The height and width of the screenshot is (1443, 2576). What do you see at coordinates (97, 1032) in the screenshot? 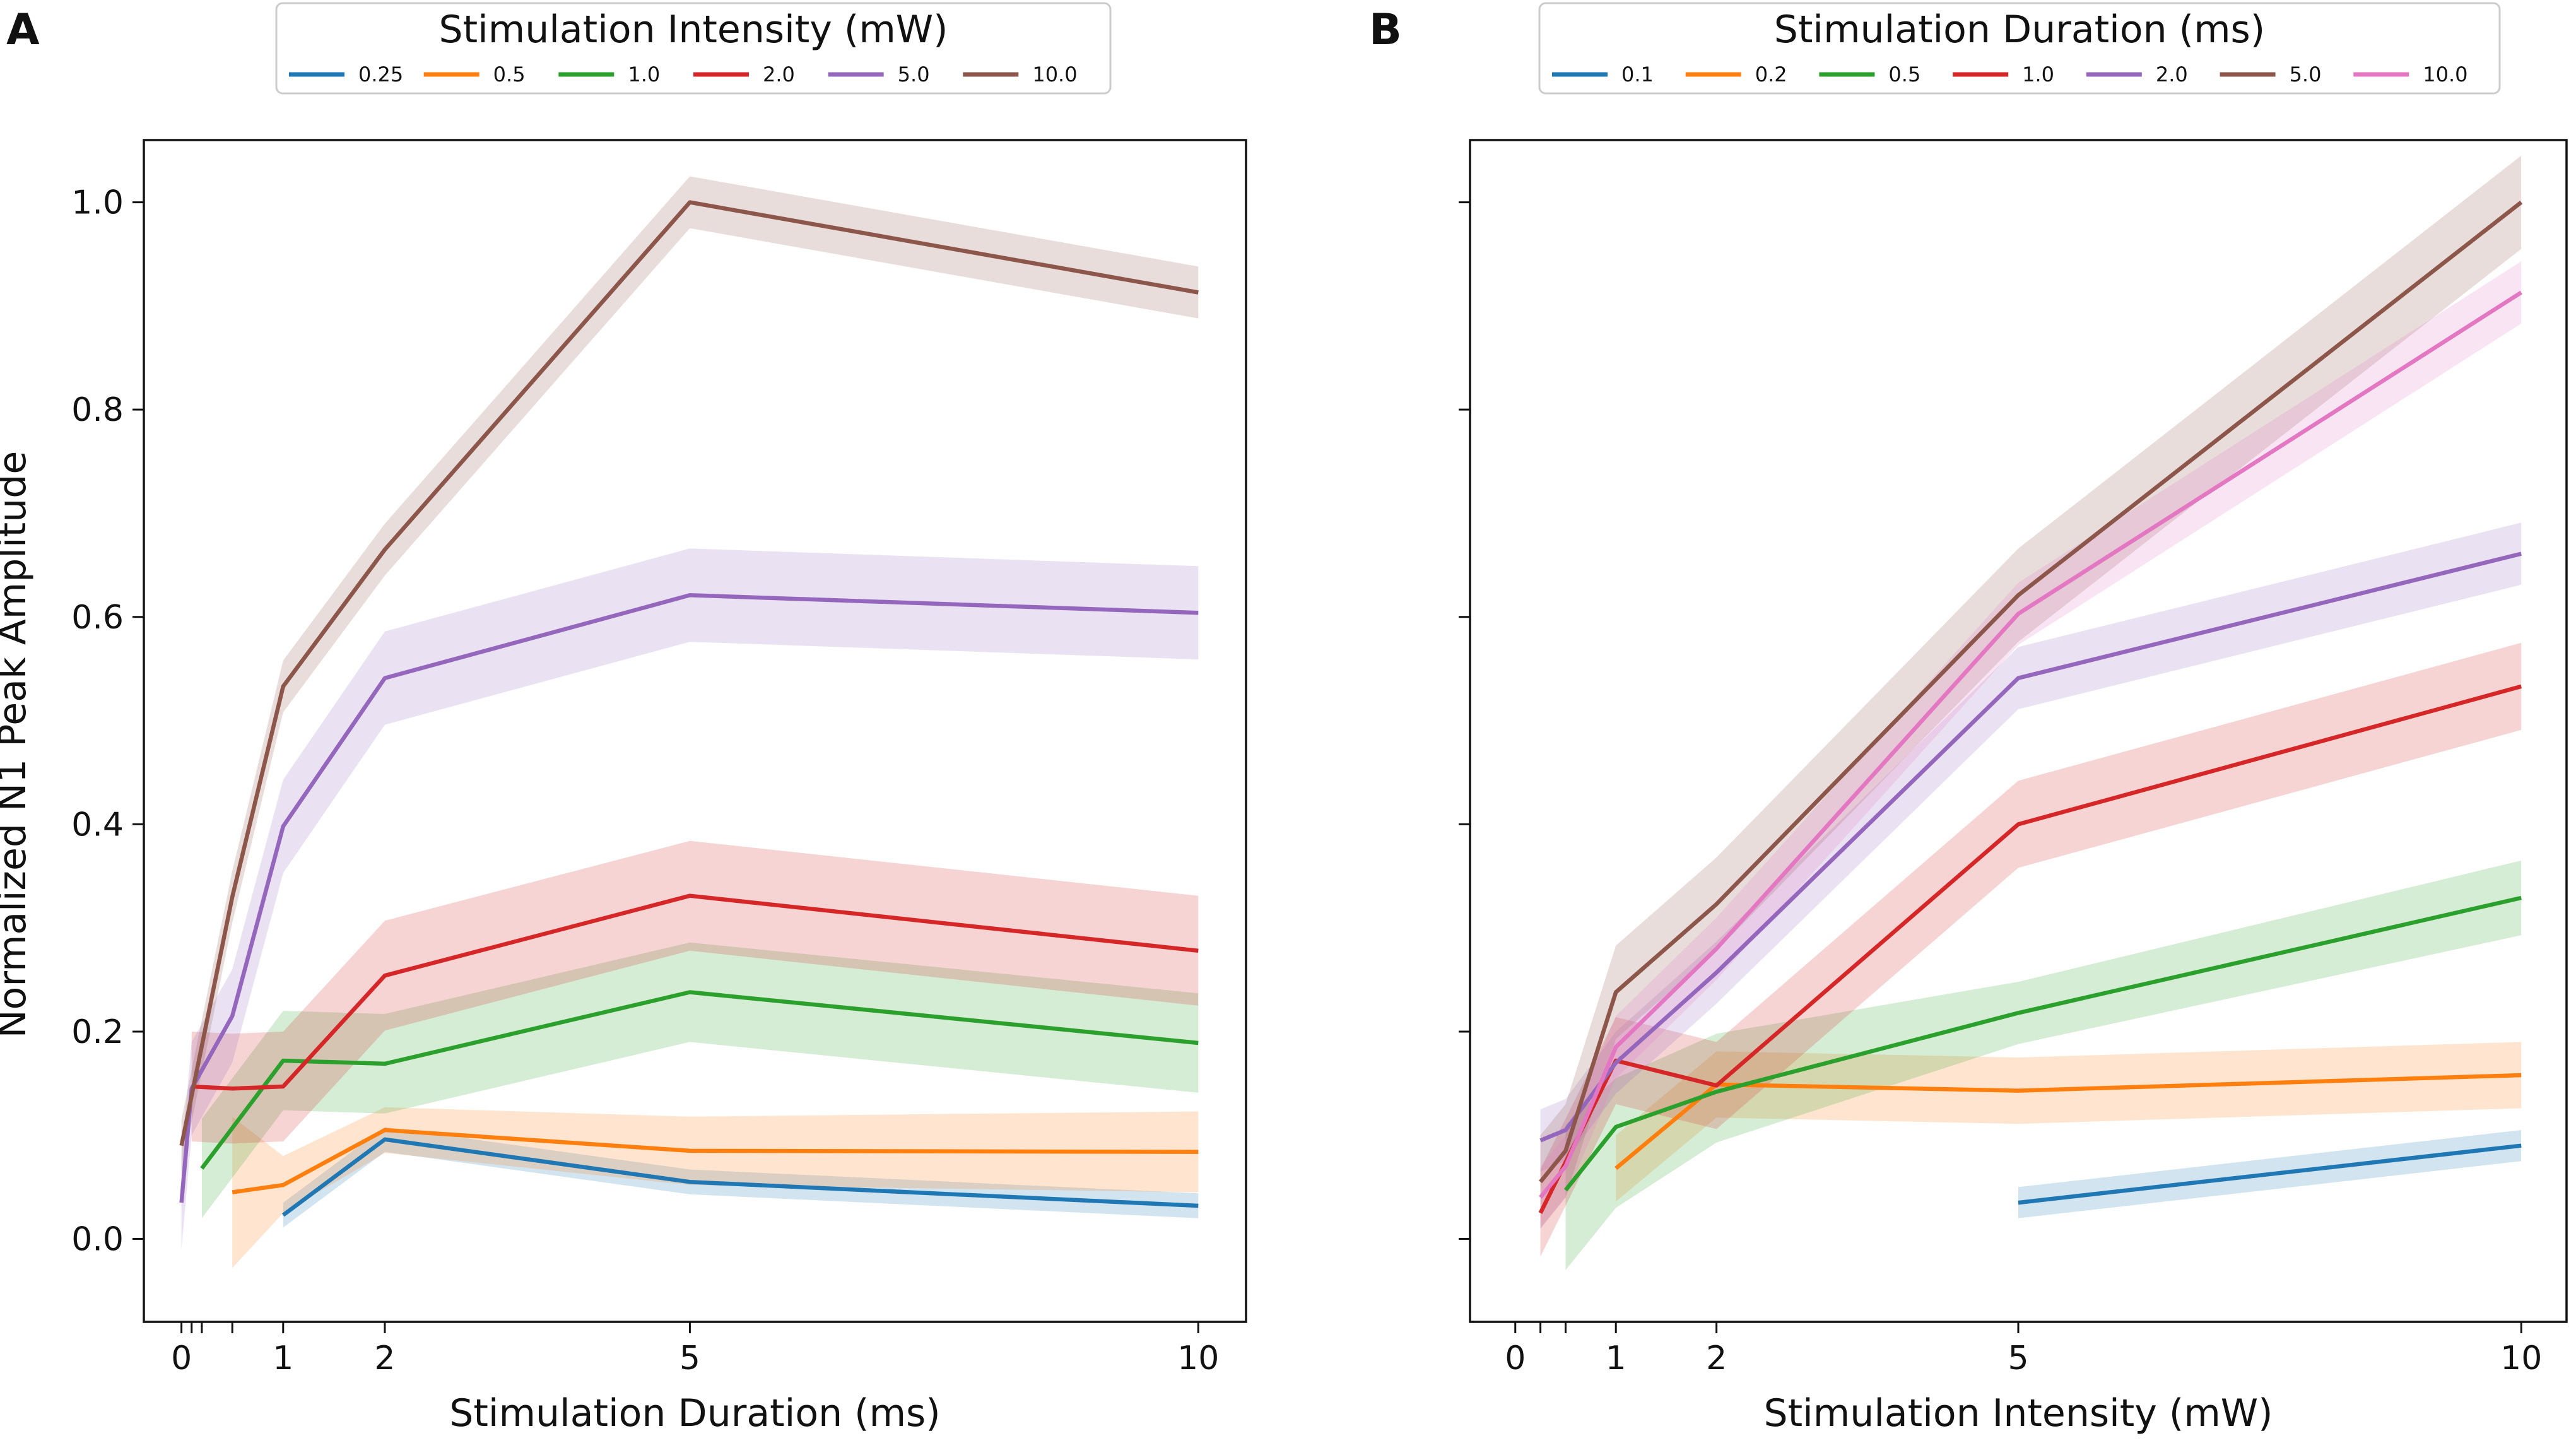
I see `y-tick-label: 0.2` at bounding box center [97, 1032].